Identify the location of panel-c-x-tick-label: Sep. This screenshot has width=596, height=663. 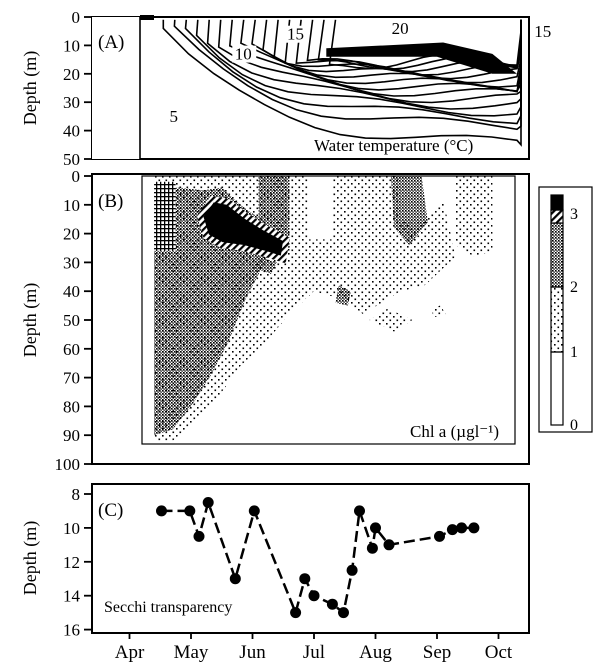
(437, 652).